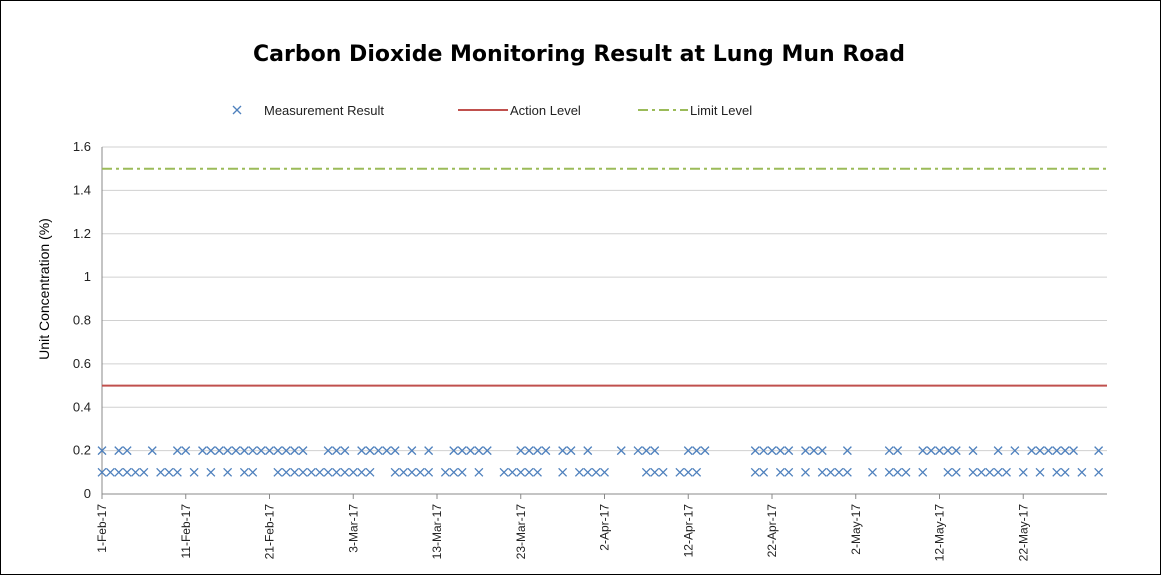  I want to click on legend-measurement-label: Measurement Result, so click(324, 110).